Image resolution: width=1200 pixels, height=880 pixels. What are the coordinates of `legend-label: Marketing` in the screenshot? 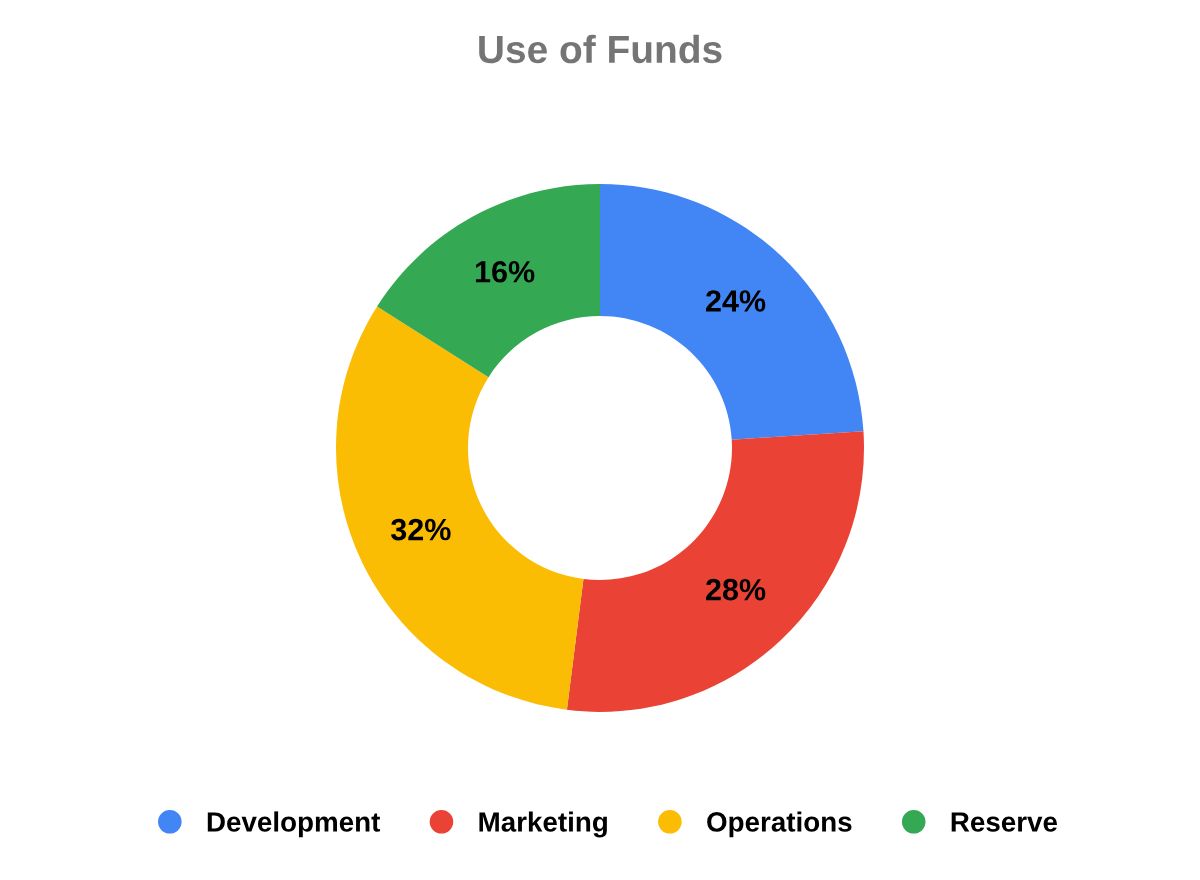 It's located at (543, 824).